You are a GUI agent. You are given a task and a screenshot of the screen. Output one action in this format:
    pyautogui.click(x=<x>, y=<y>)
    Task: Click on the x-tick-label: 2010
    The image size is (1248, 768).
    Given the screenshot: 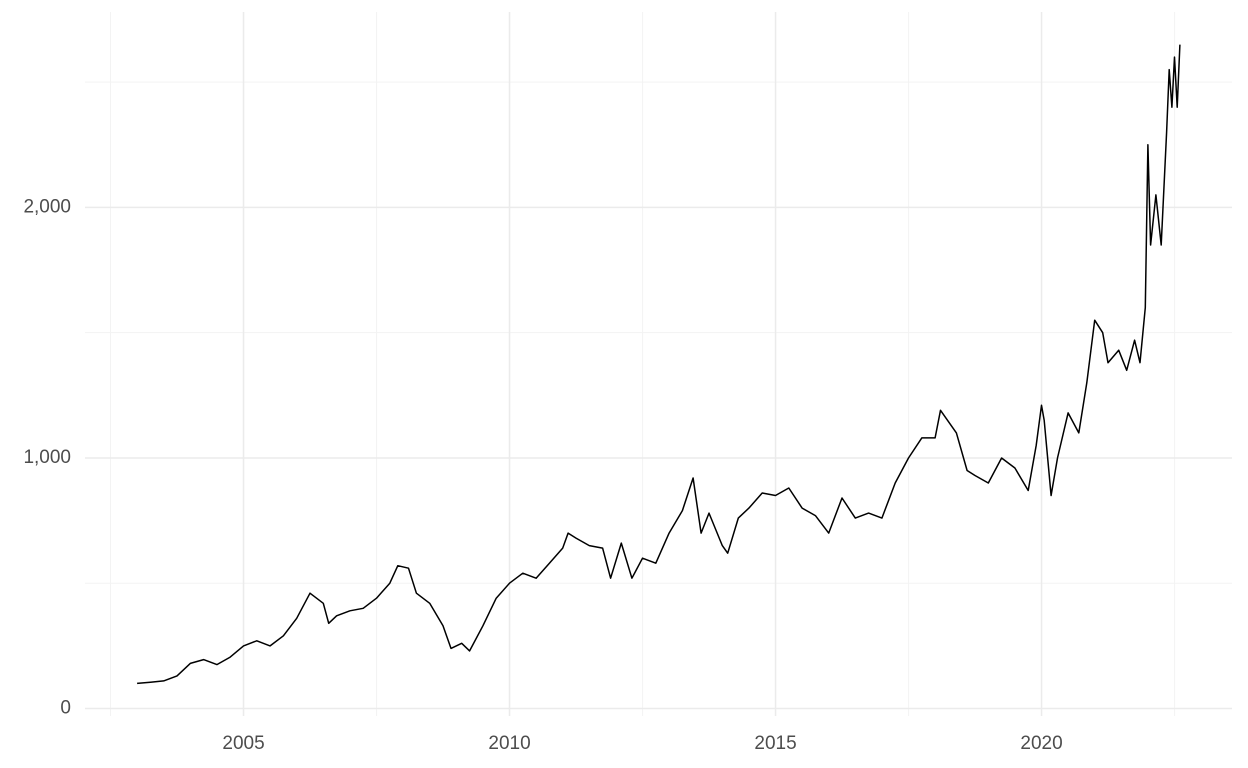 What is the action you would take?
    pyautogui.click(x=509, y=743)
    